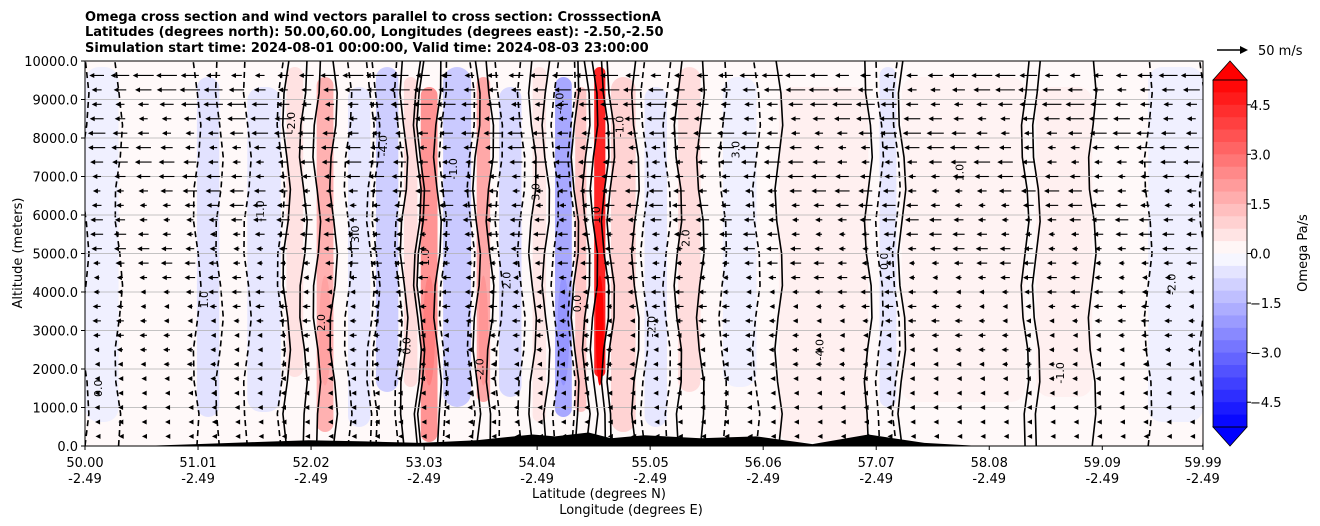 This screenshot has width=1320, height=526. Describe the element at coordinates (1260, 51) in the screenshot. I see `quiver-key: 50 m/s` at that location.